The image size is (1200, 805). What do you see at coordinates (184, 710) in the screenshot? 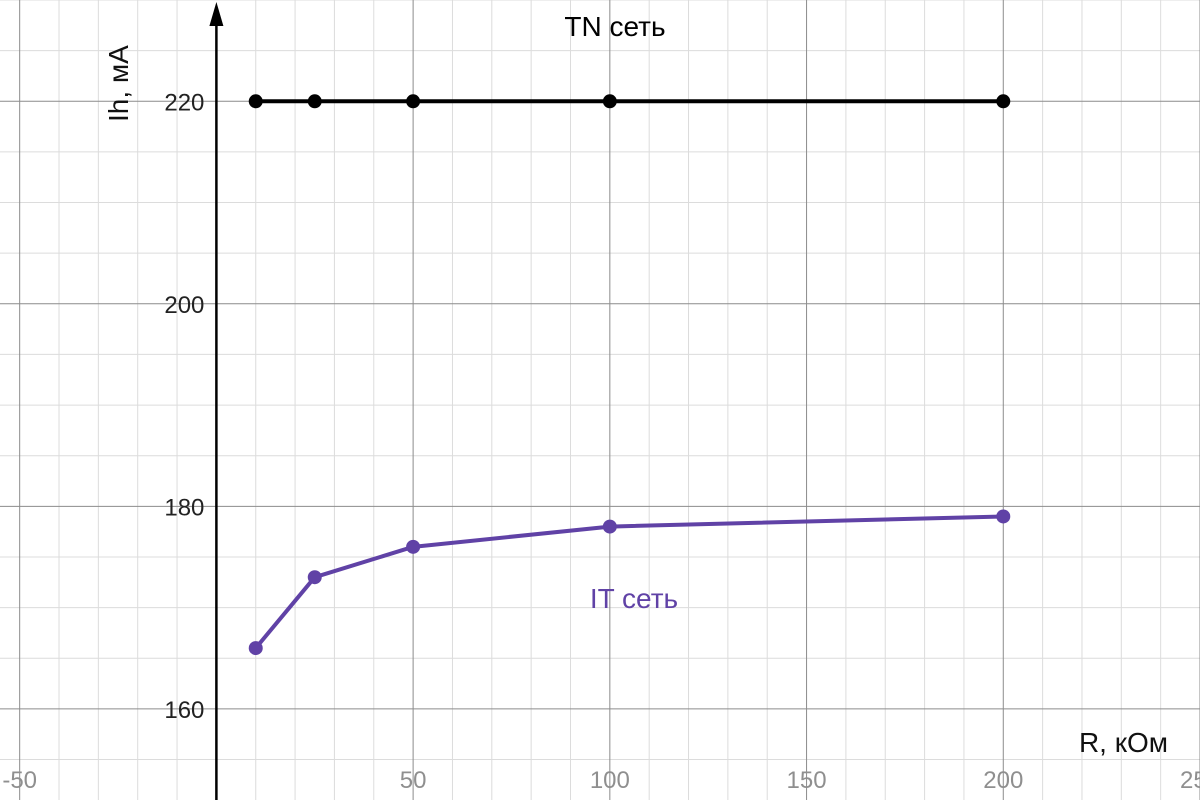
I see `y-tick-label: 160` at bounding box center [184, 710].